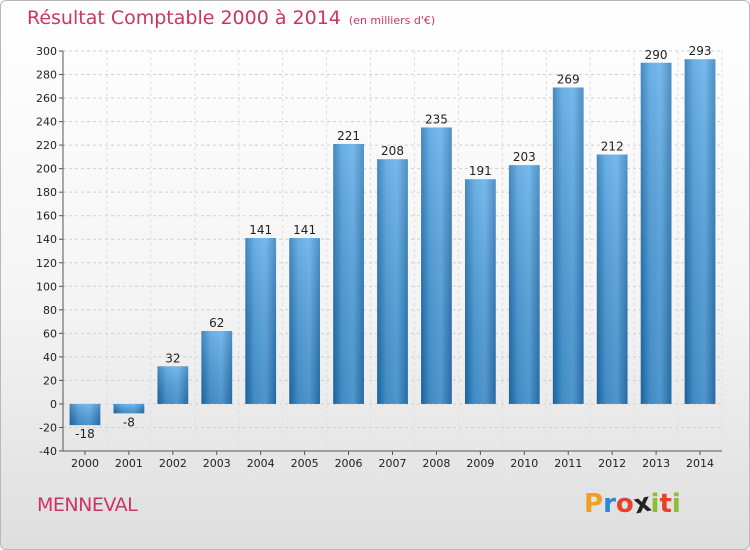 This screenshot has width=750, height=550. What do you see at coordinates (85, 414) in the screenshot?
I see `bar-shade-2000` at bounding box center [85, 414].